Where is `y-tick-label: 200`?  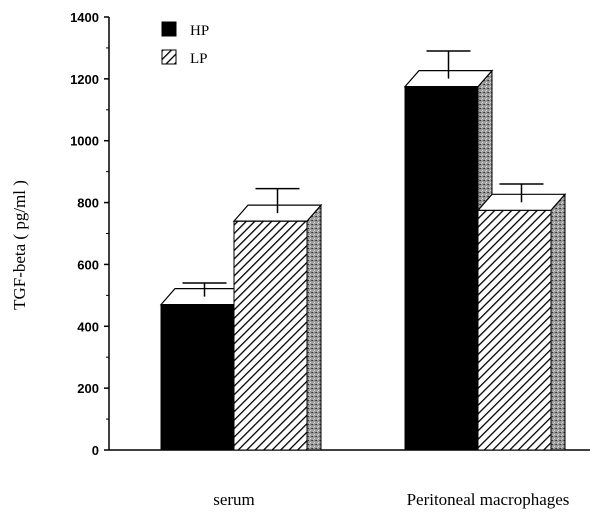
y-tick-label: 200 is located at coordinates (88, 388).